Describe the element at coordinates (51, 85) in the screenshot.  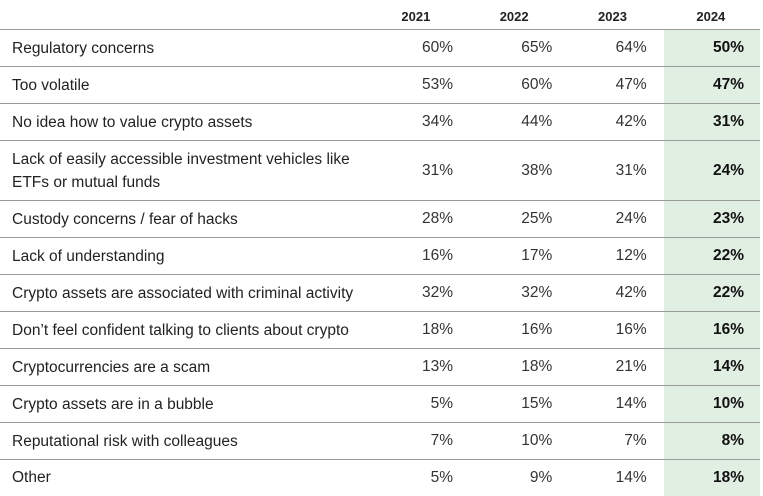
I see `row-label: Too volatile` at that location.